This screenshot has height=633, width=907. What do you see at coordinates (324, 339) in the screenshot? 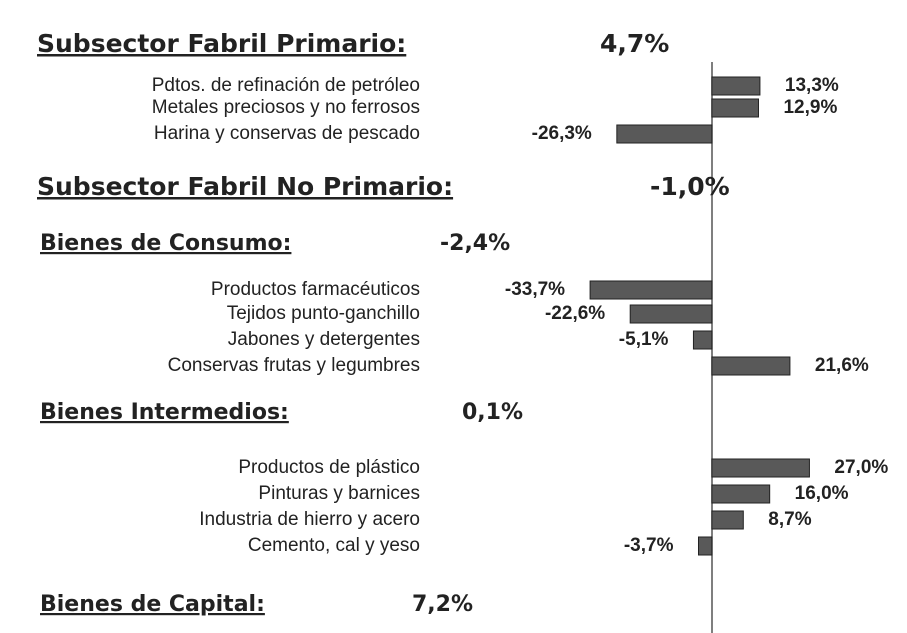
I see `row-label: Jabones y detergentes` at bounding box center [324, 339].